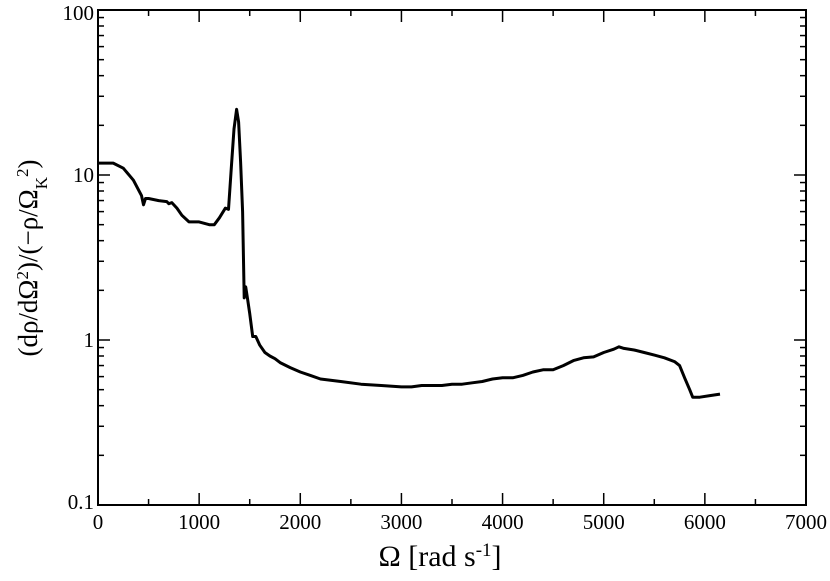  I want to click on y-tick-label: 0.1, so click(81, 502).